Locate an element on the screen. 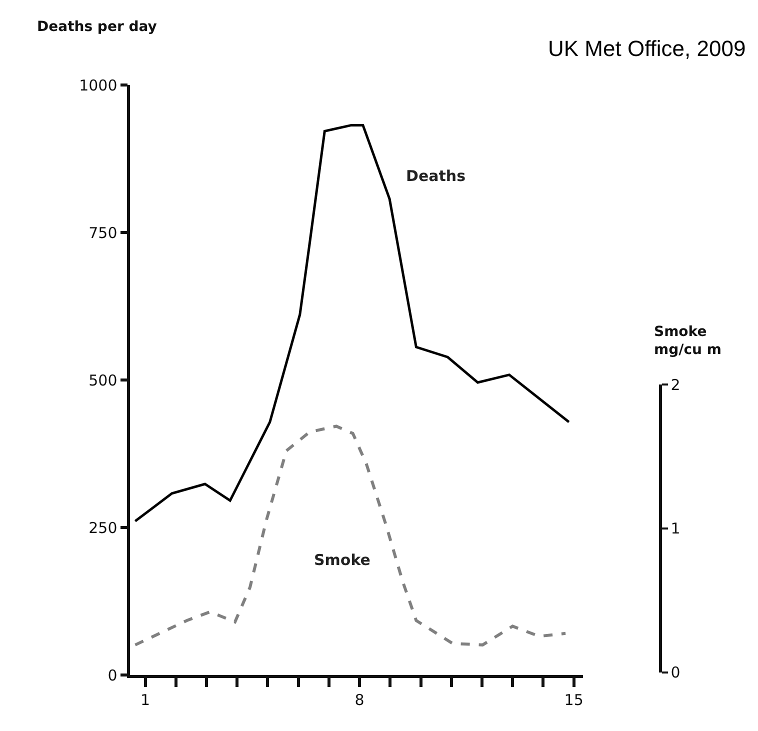  text: UK Met Office, 2009 is located at coordinates (647, 48).